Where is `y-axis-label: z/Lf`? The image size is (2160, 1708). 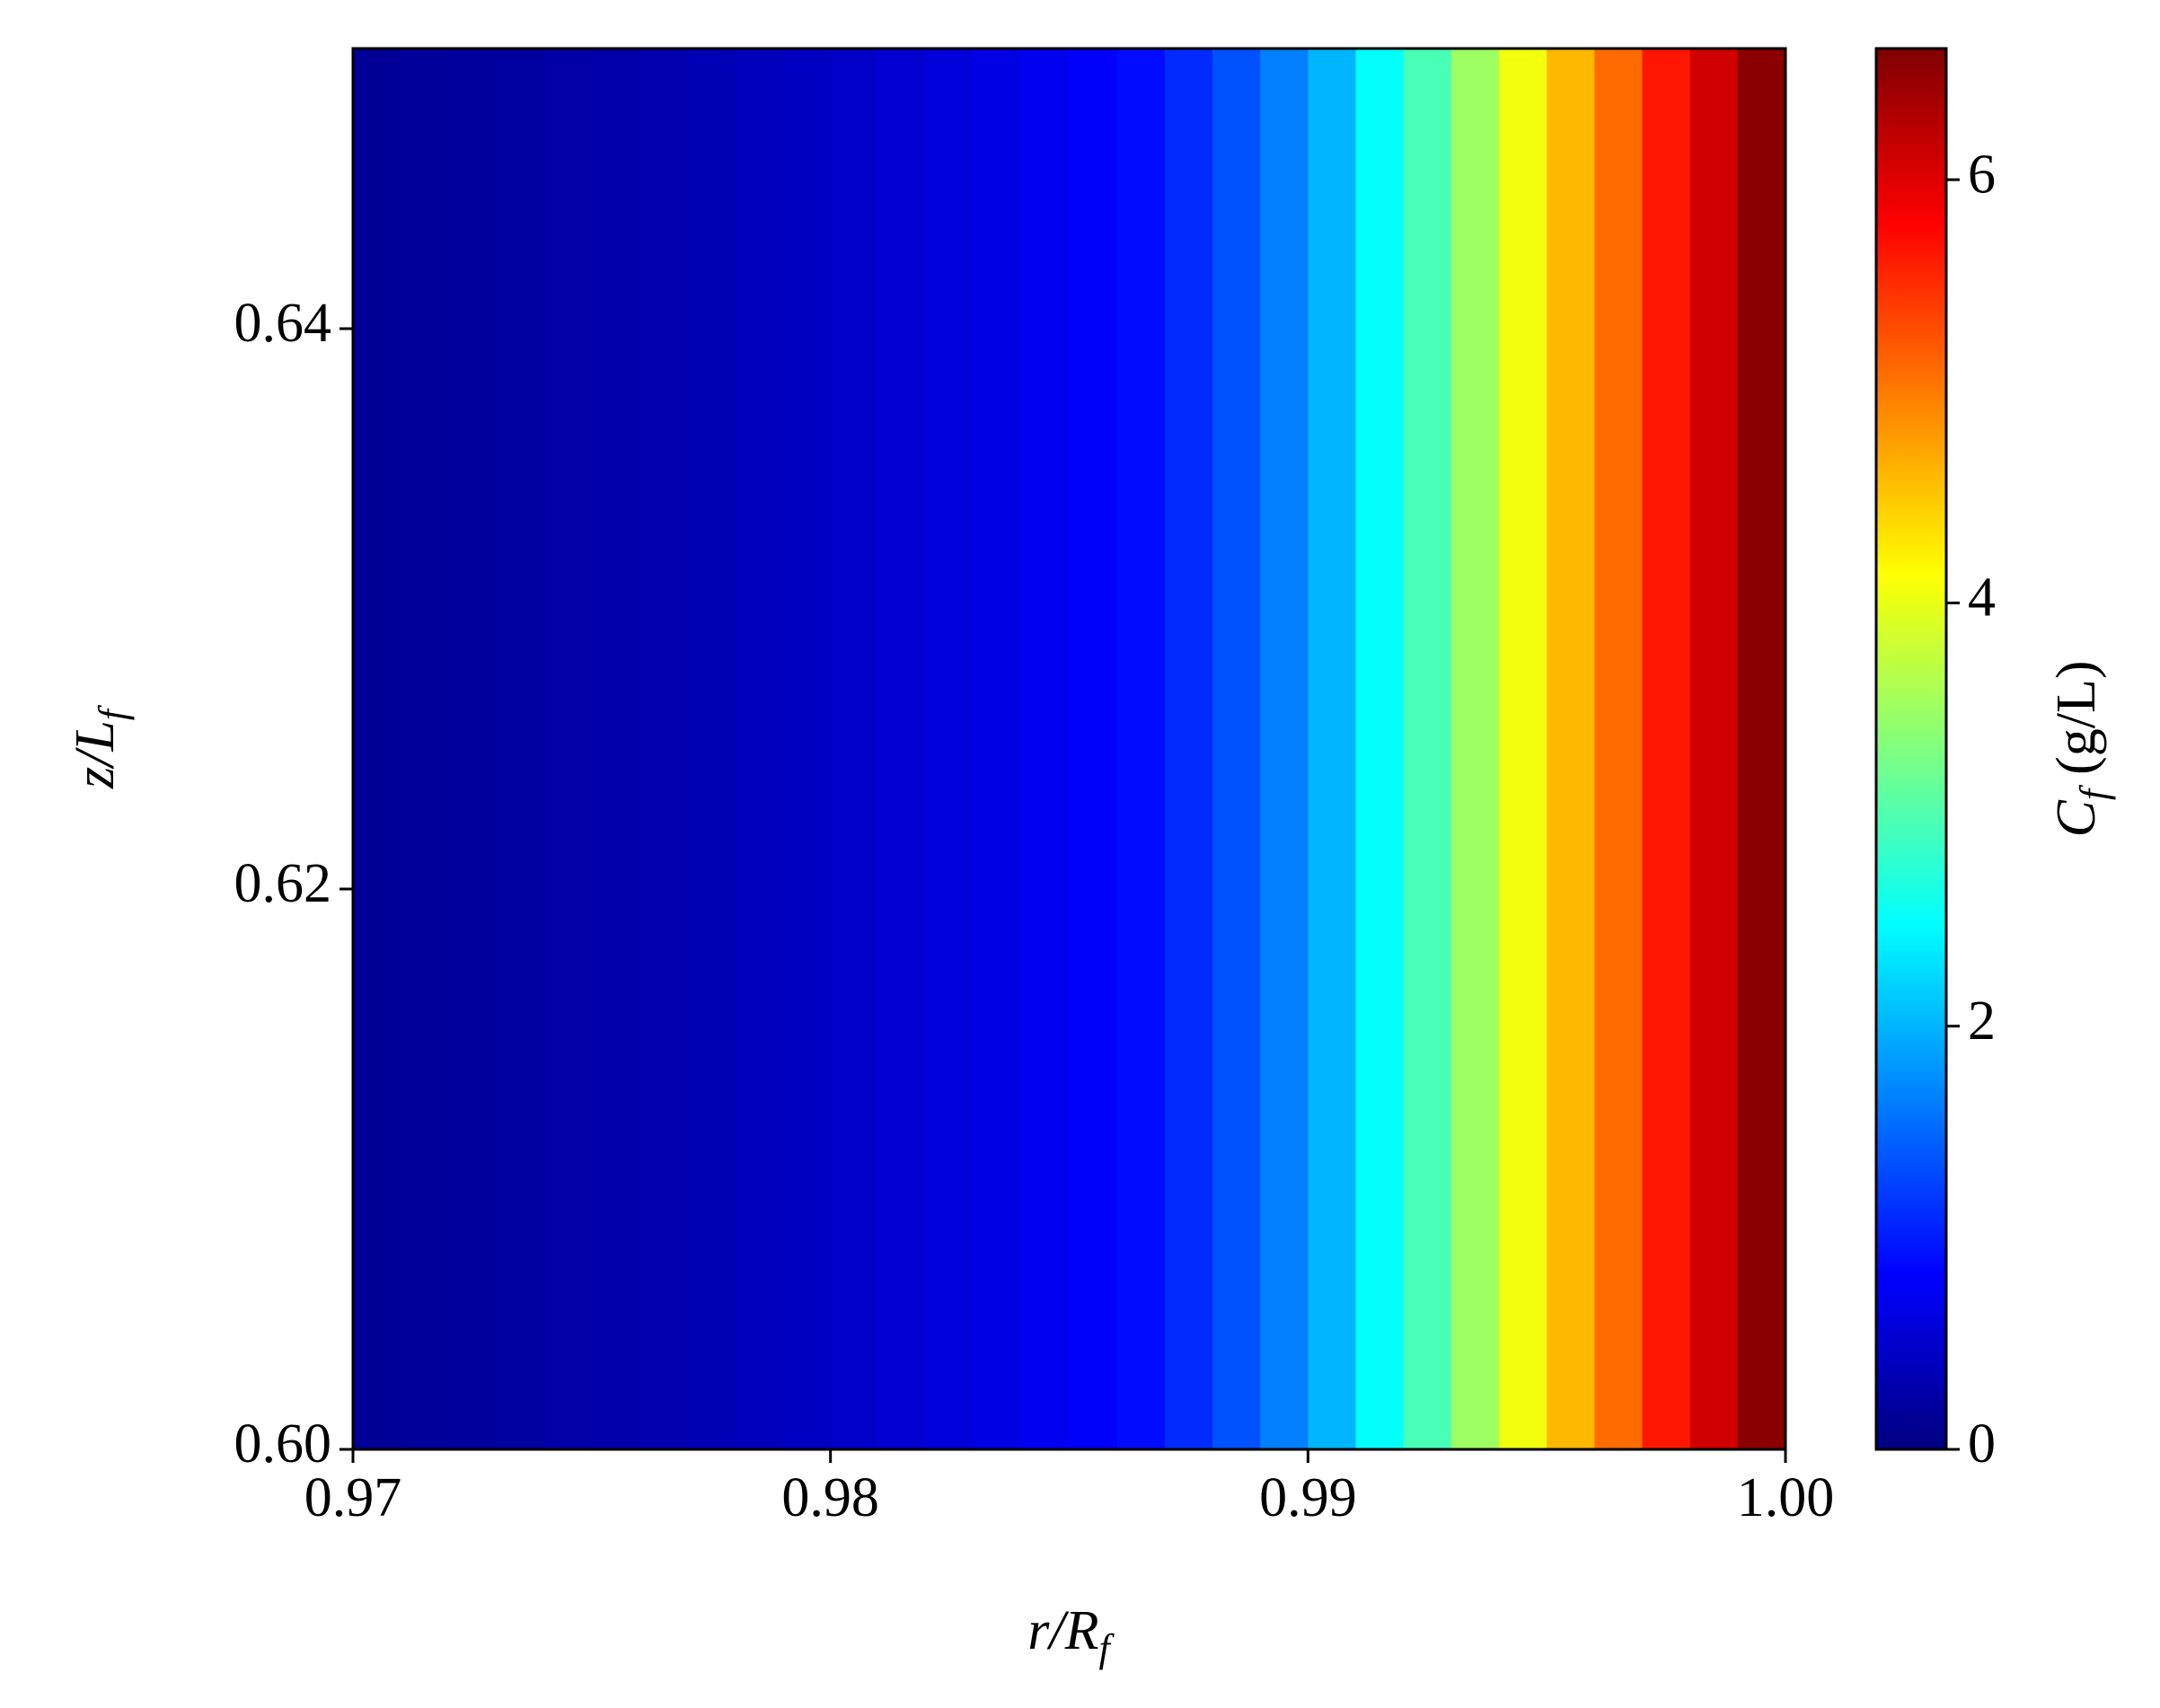
y-axis-label: z/Lf is located at coordinates (100, 746).